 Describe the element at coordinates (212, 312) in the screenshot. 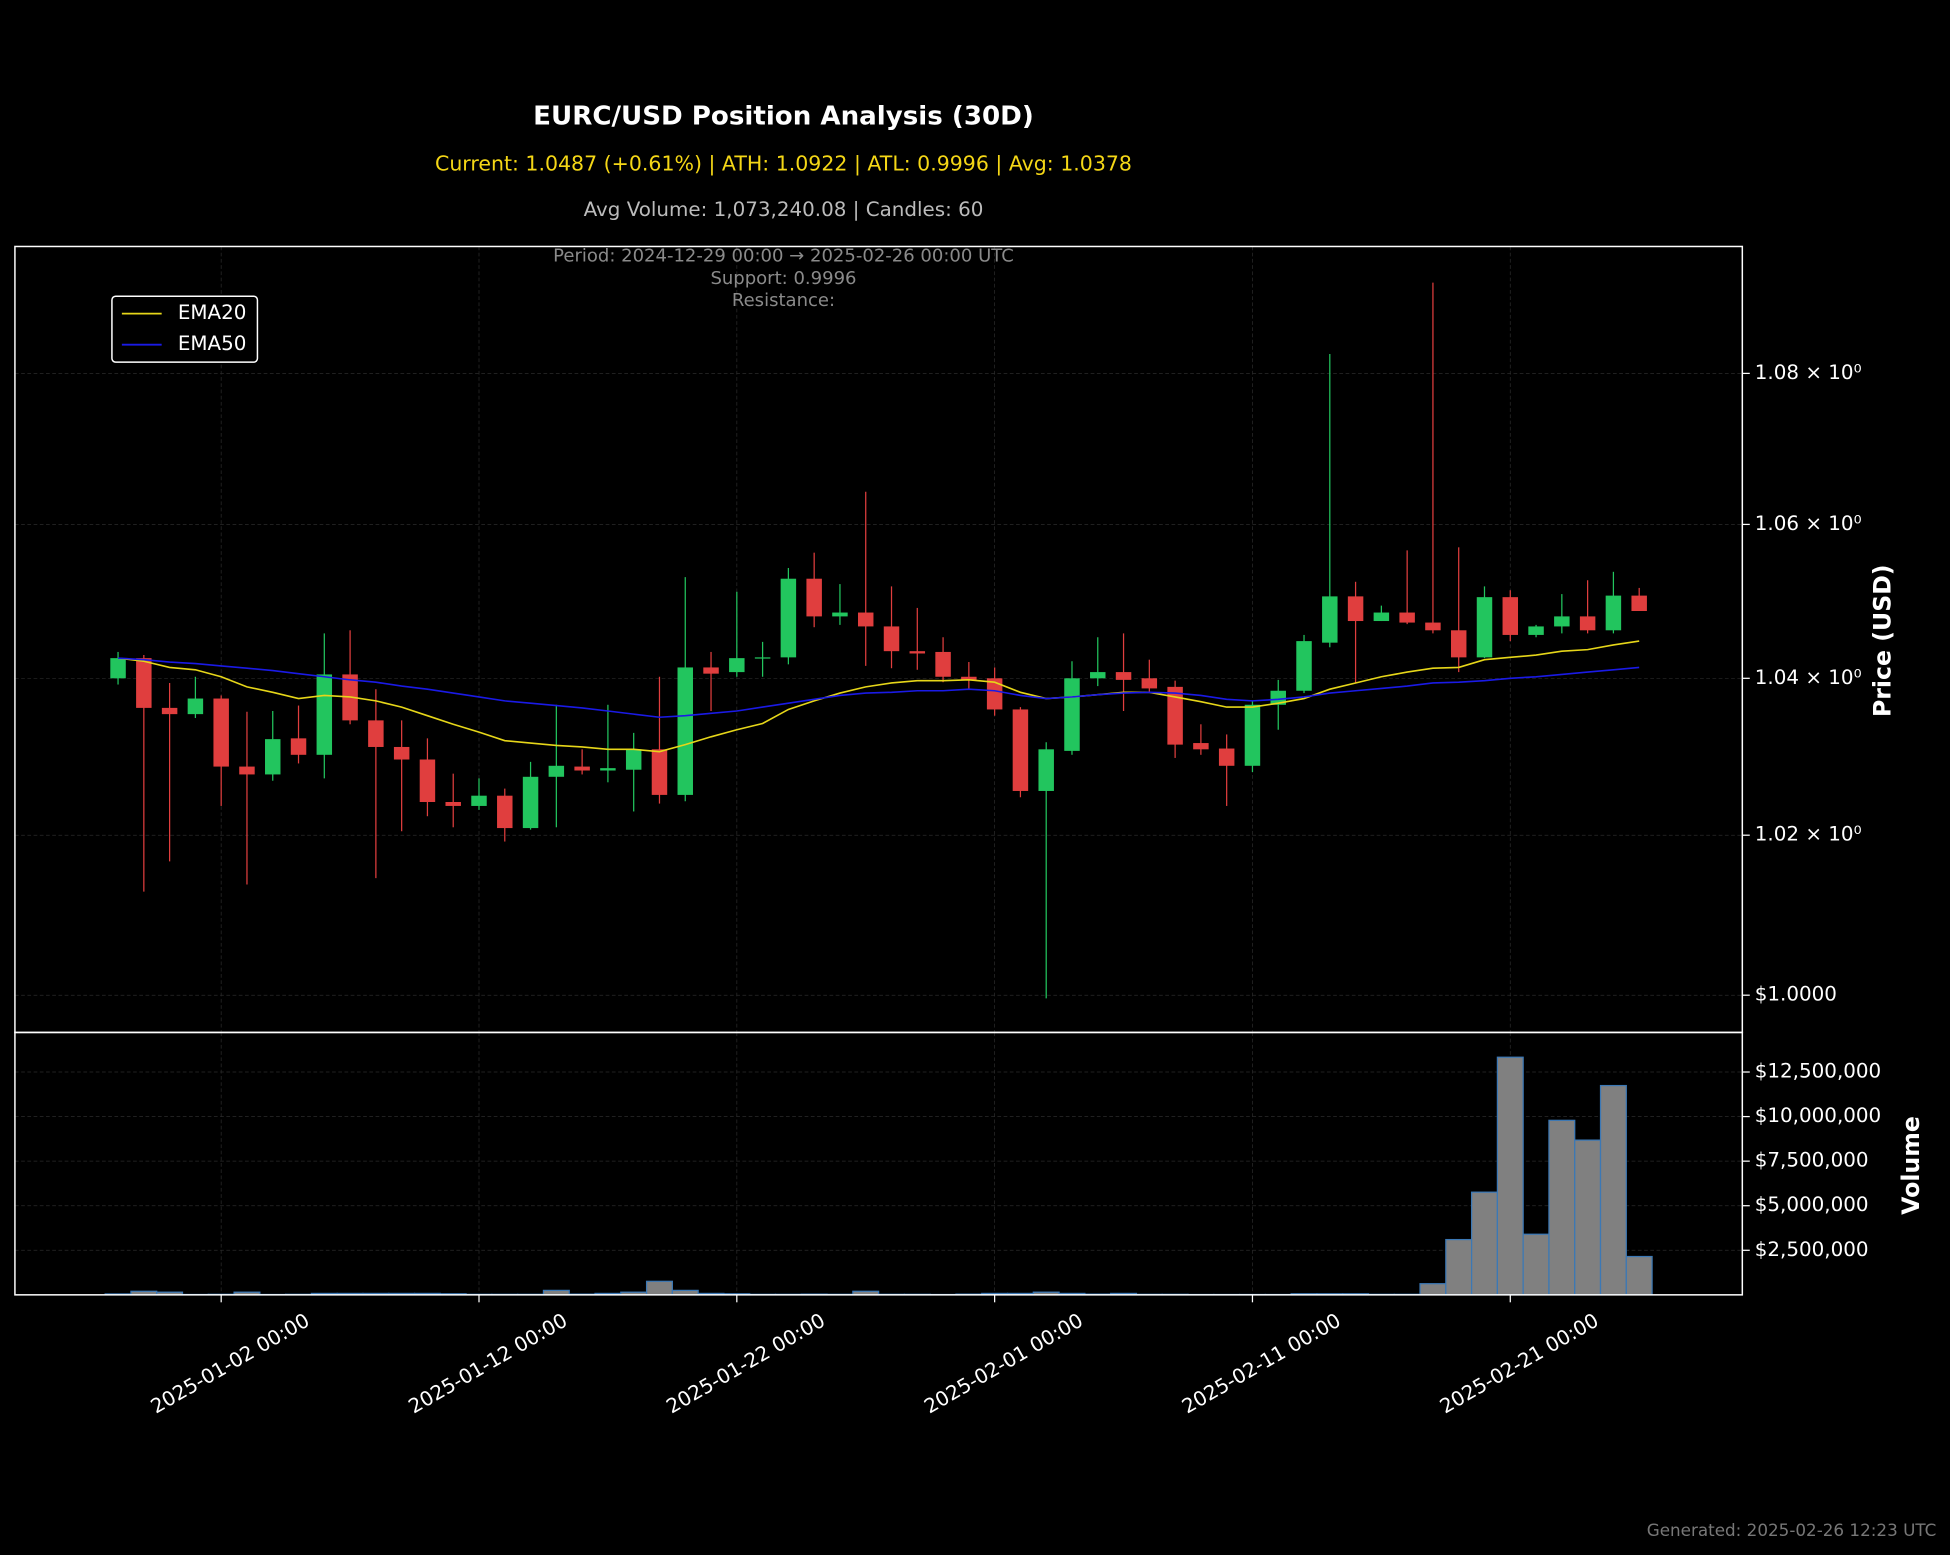

I see `legend-label: EMA20` at that location.